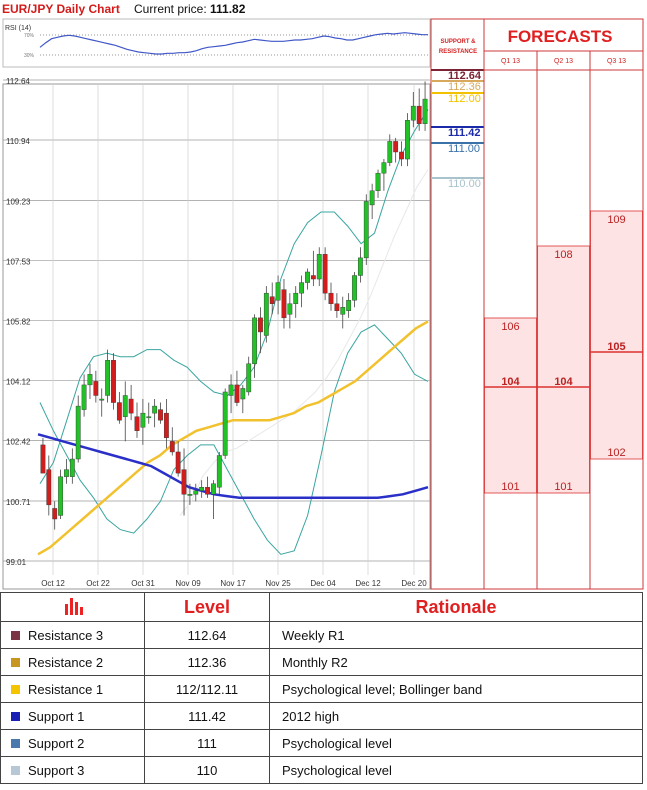  Describe the element at coordinates (464, 87) in the screenshot. I see `level-label: 112.36` at that location.